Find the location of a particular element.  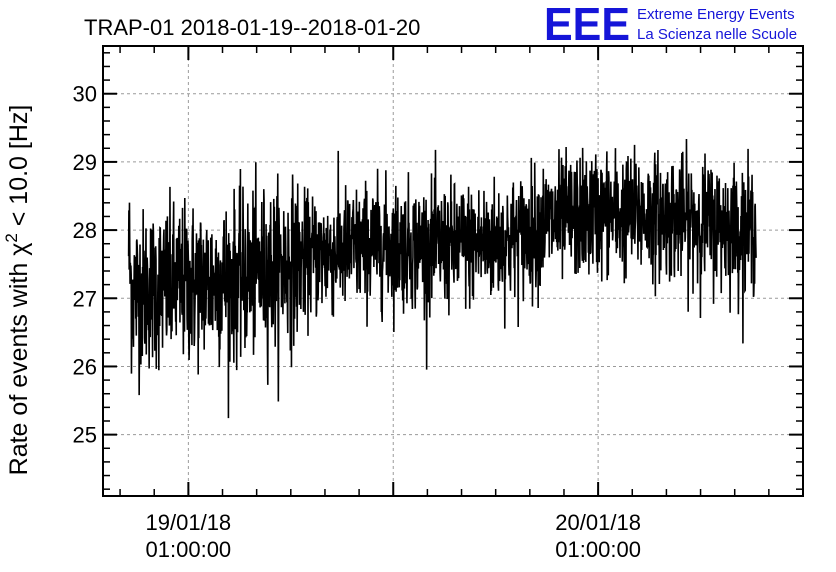

y-tick-label: 29 is located at coordinates (85, 162).